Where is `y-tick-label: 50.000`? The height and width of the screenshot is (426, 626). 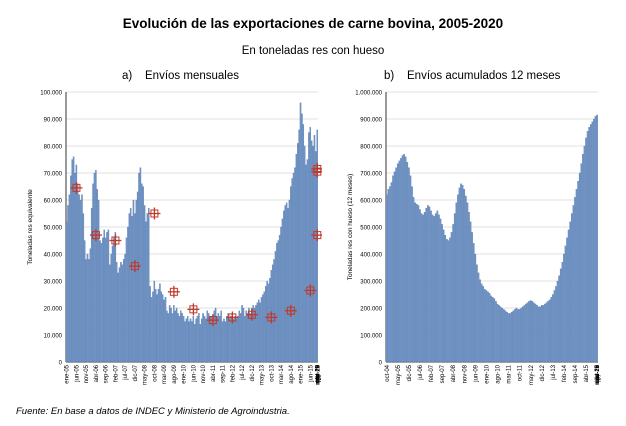
y-tick-label: 50.000 is located at coordinates (53, 229).